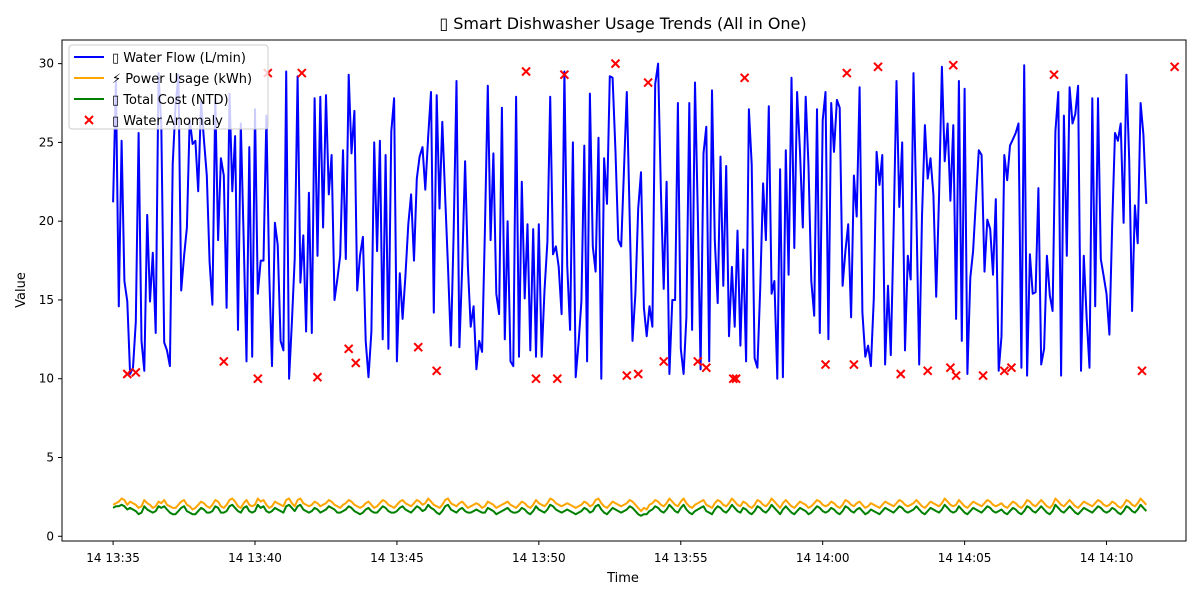 The height and width of the screenshot is (600, 1200). What do you see at coordinates (170, 100) in the screenshot?
I see `legend-label: ▯ Total Cost (NTD)` at bounding box center [170, 100].